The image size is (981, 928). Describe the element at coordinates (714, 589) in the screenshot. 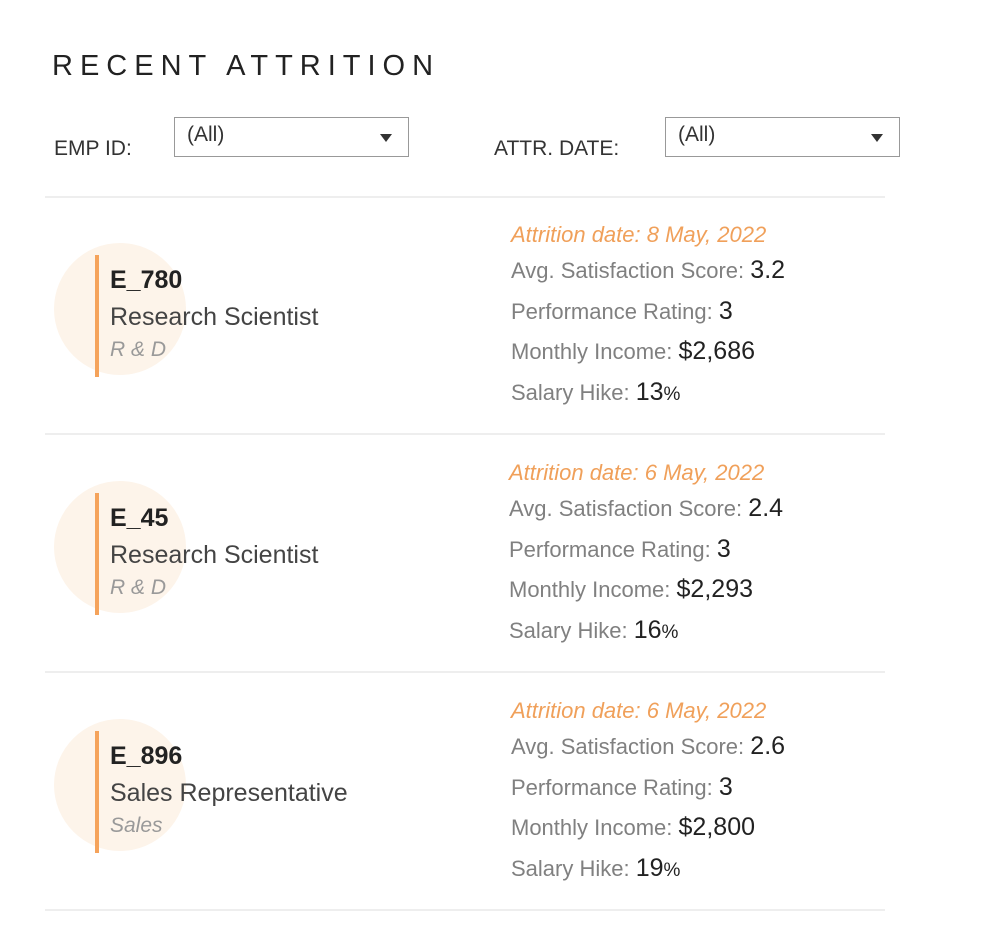

I see `detail-value: $2,293` at that location.